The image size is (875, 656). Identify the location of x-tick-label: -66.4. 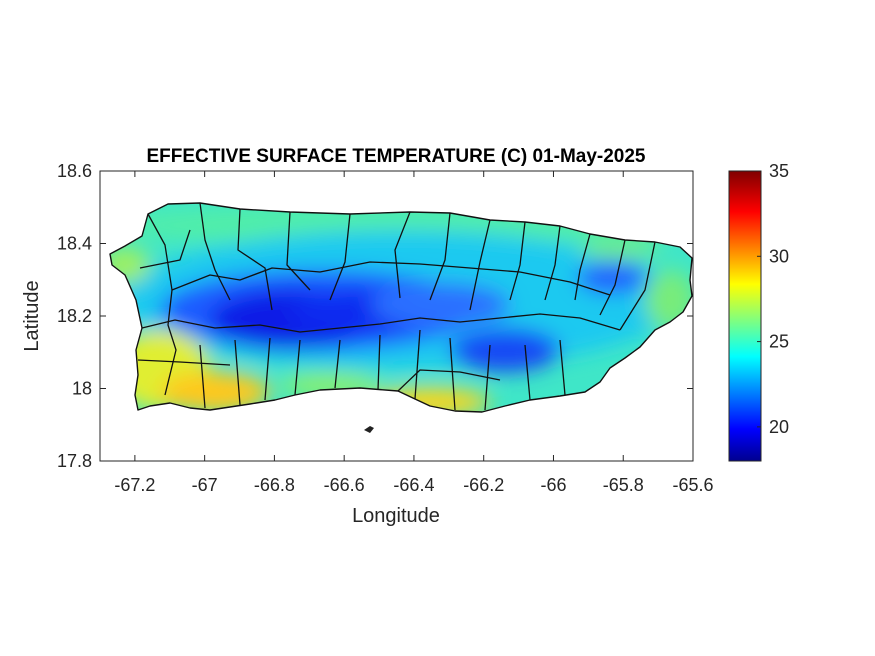
(413, 485).